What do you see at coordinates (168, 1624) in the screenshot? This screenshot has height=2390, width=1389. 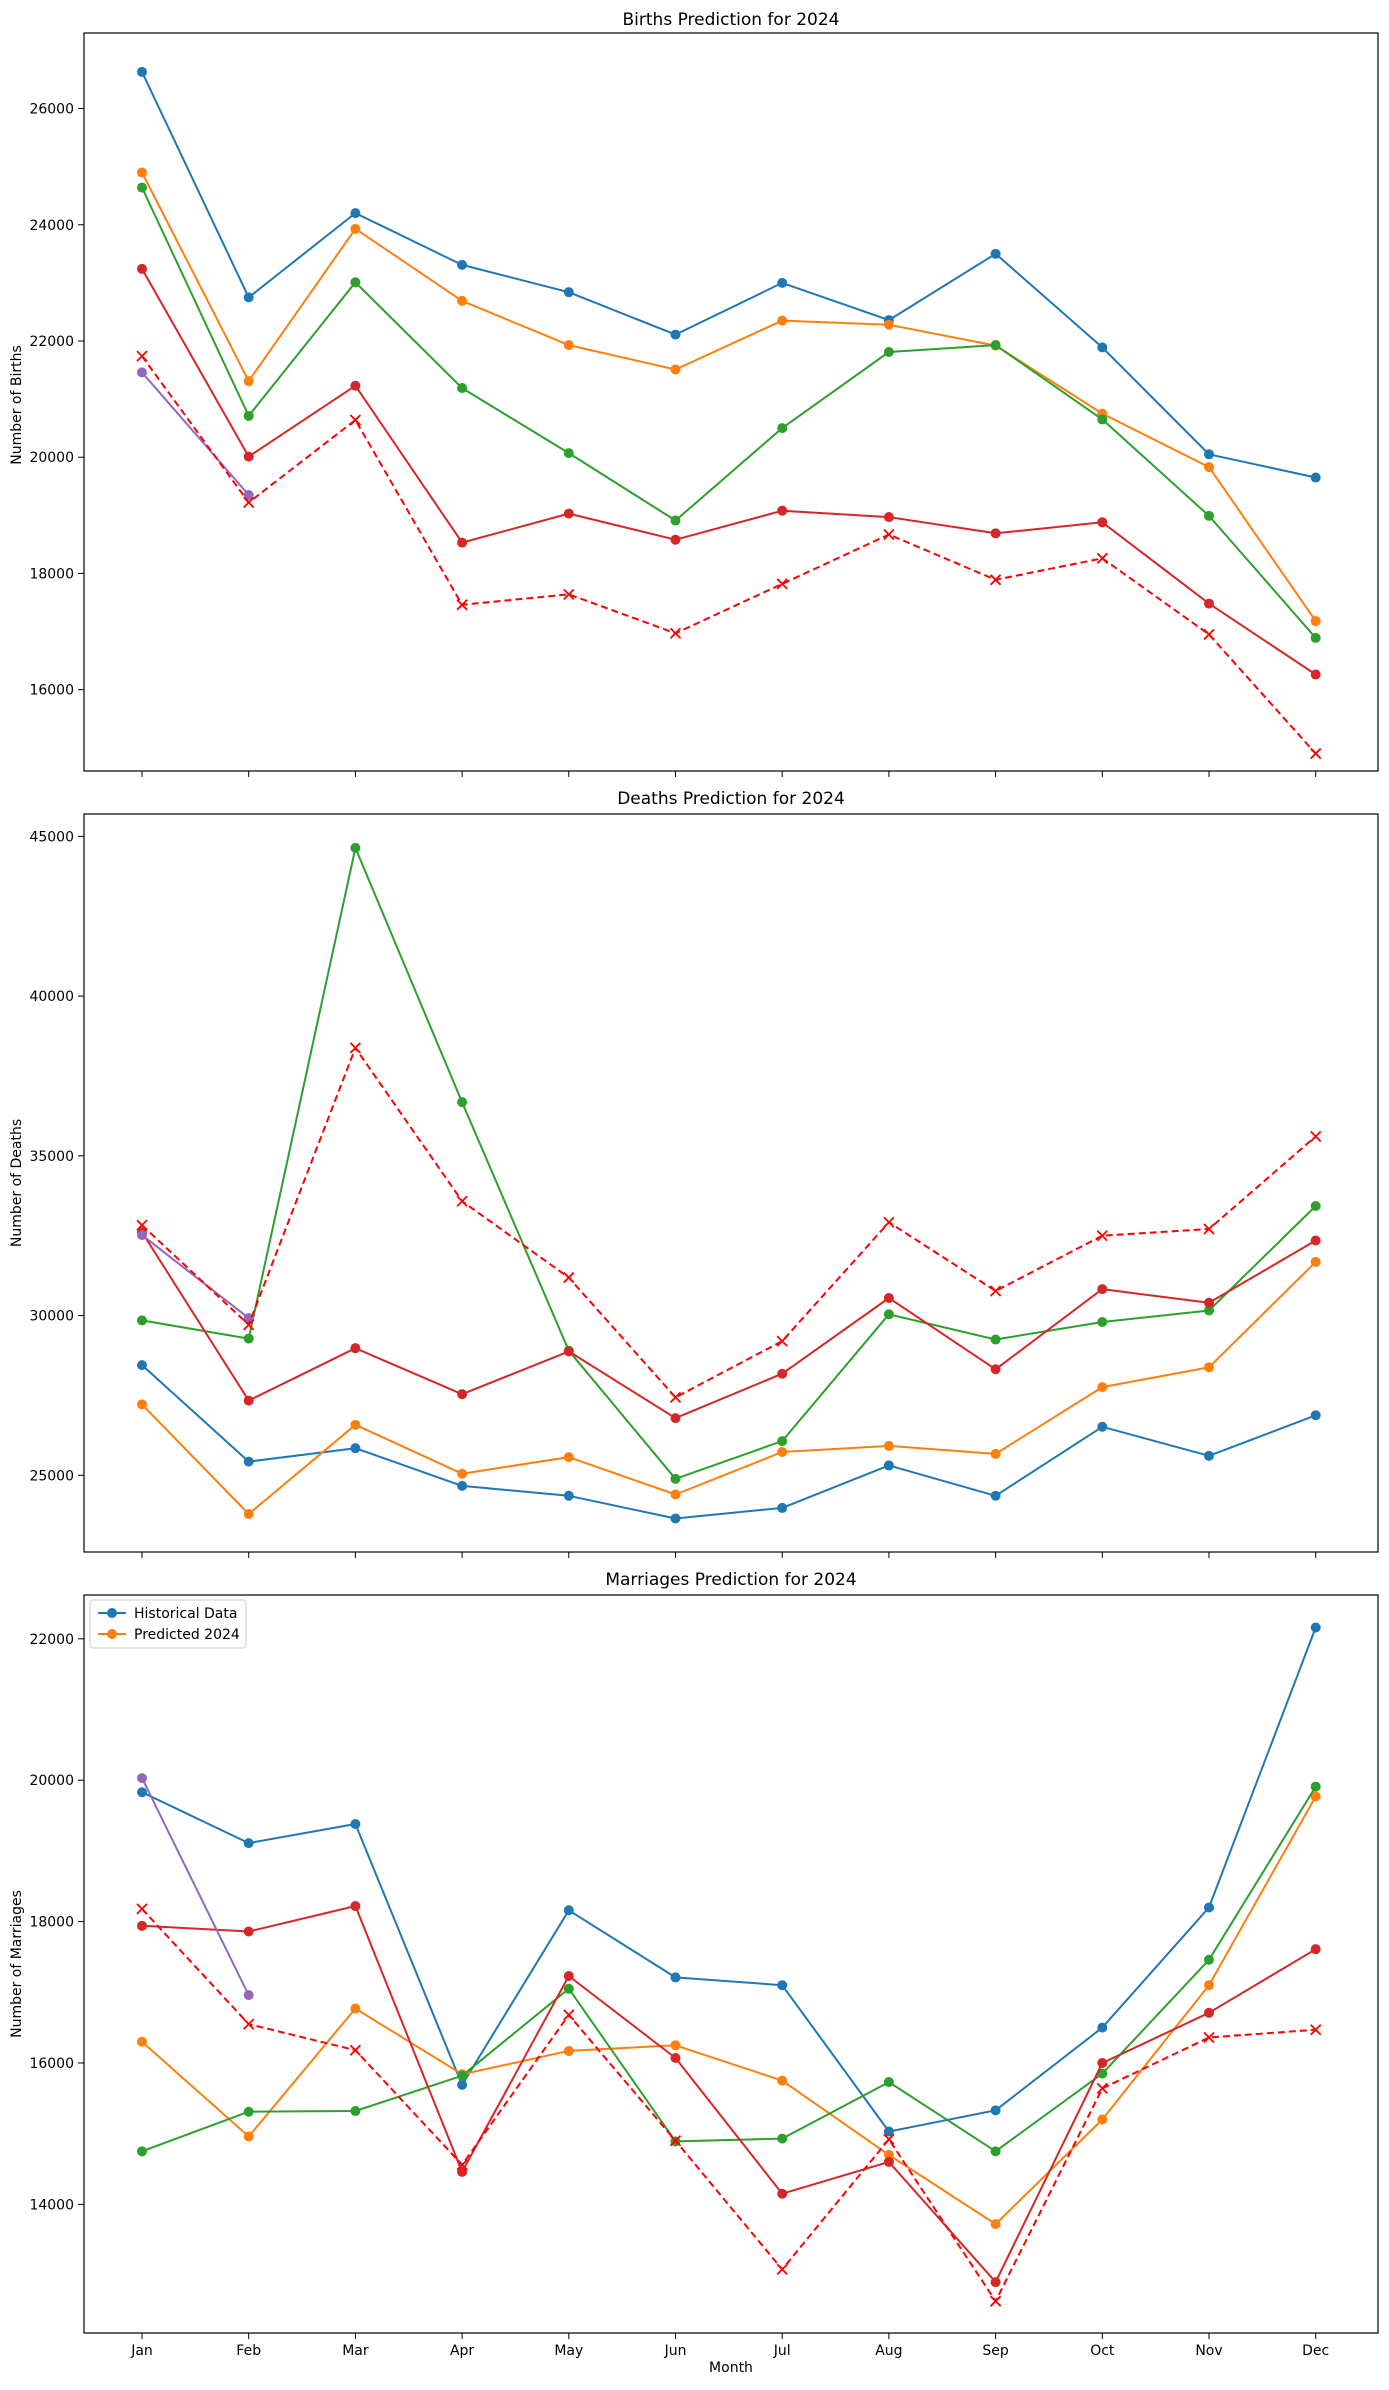 I see `legend-box` at bounding box center [168, 1624].